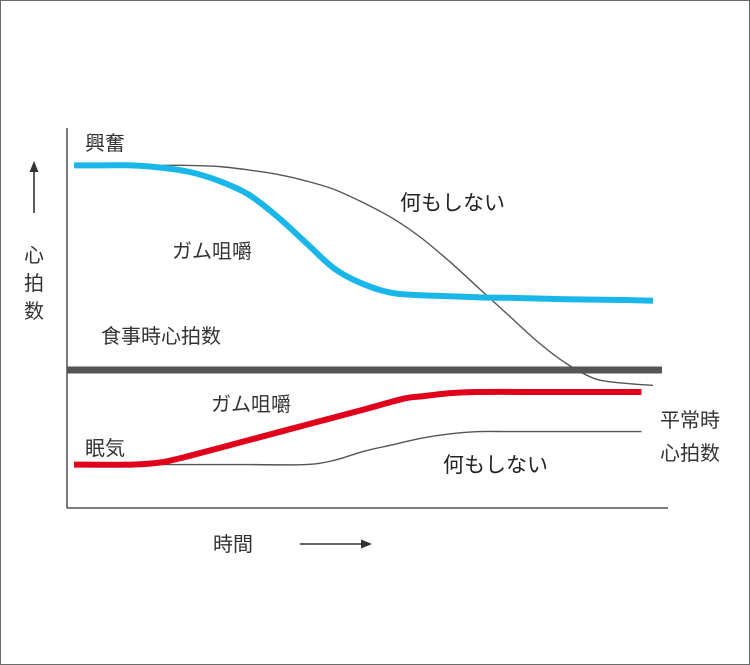 The image size is (750, 665). What do you see at coordinates (357, 448) in the screenshot?
I see `series-line-none-low` at bounding box center [357, 448].